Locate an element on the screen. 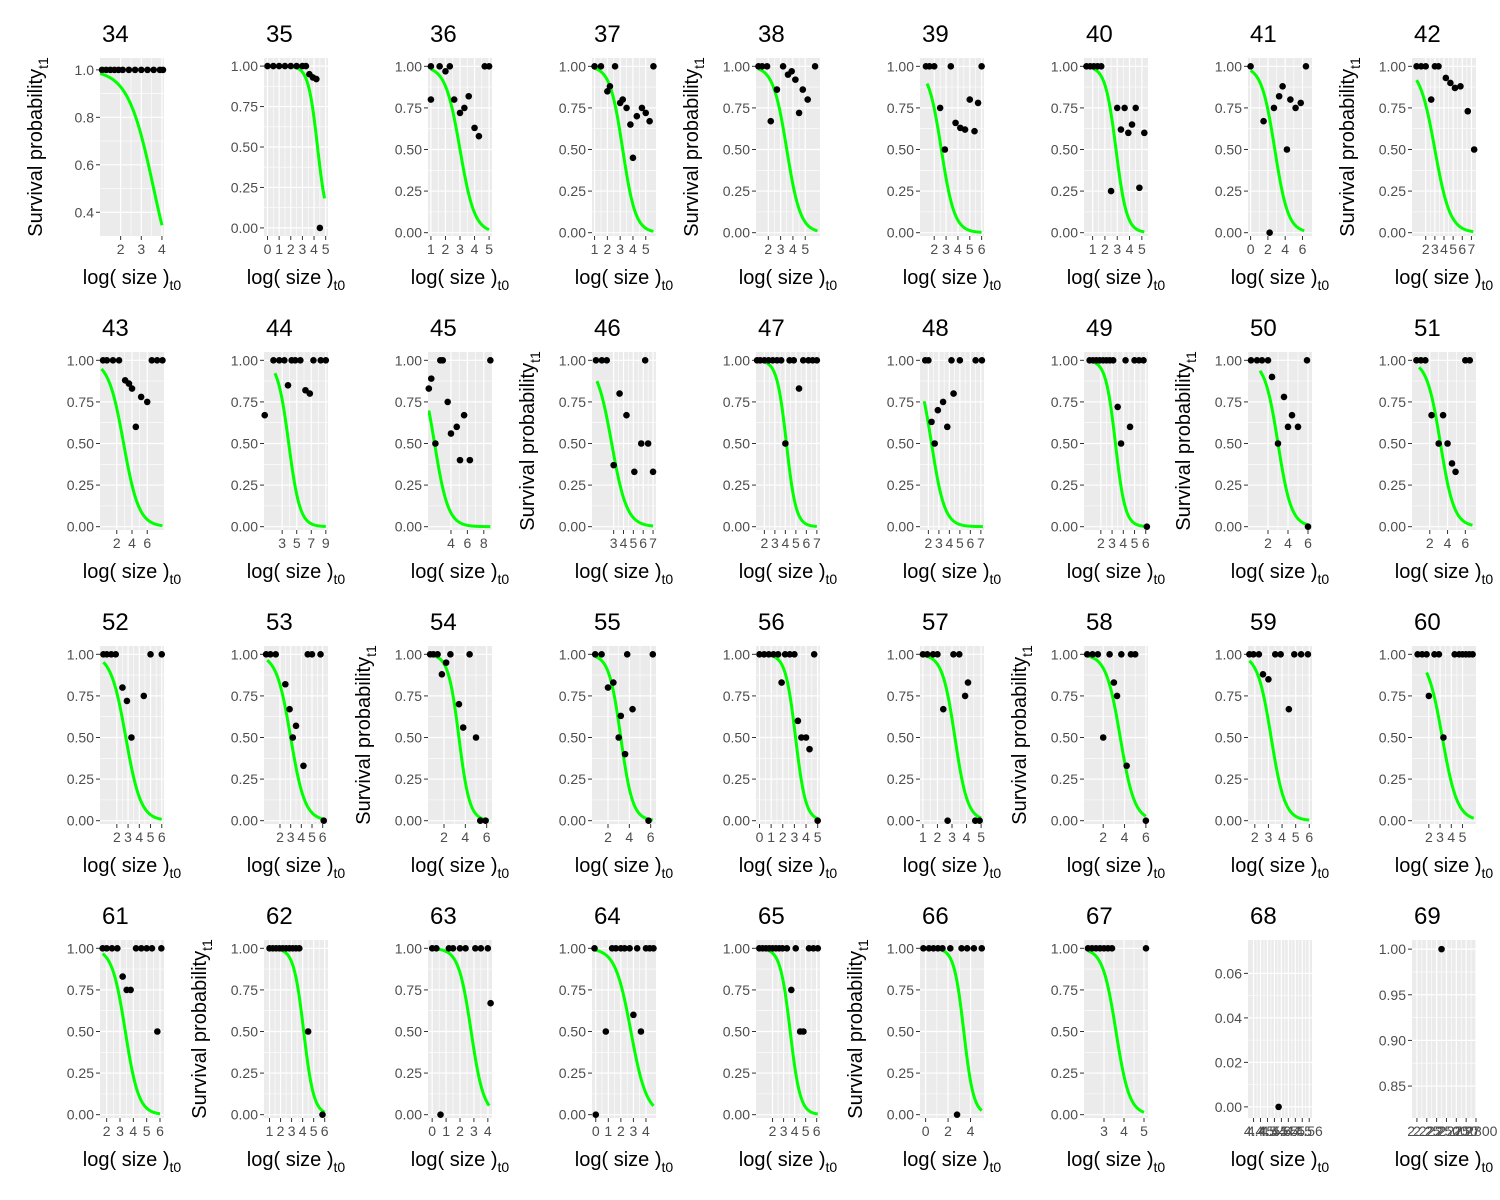 Image resolution: width=1500 pixels, height=1200 pixels. facet-title: 61 is located at coordinates (115, 916).